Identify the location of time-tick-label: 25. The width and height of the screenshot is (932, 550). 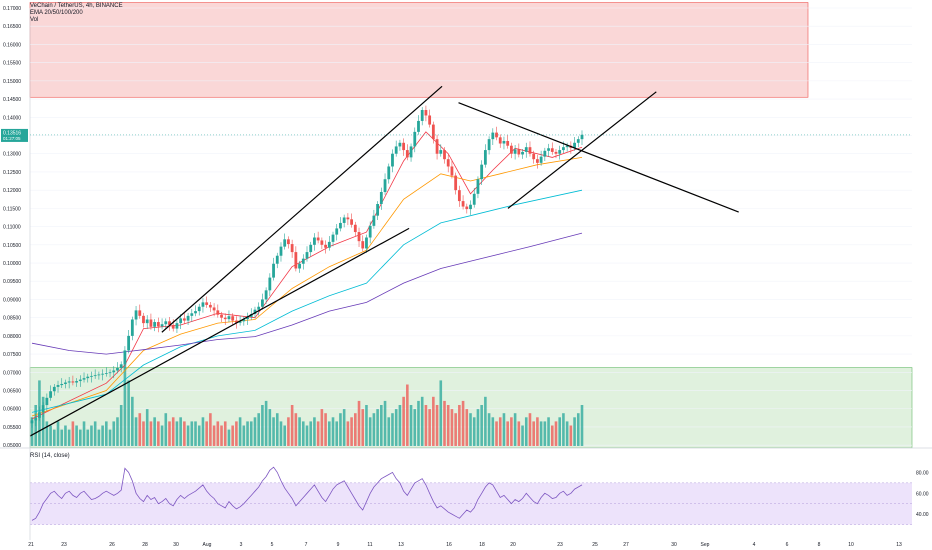
(595, 545).